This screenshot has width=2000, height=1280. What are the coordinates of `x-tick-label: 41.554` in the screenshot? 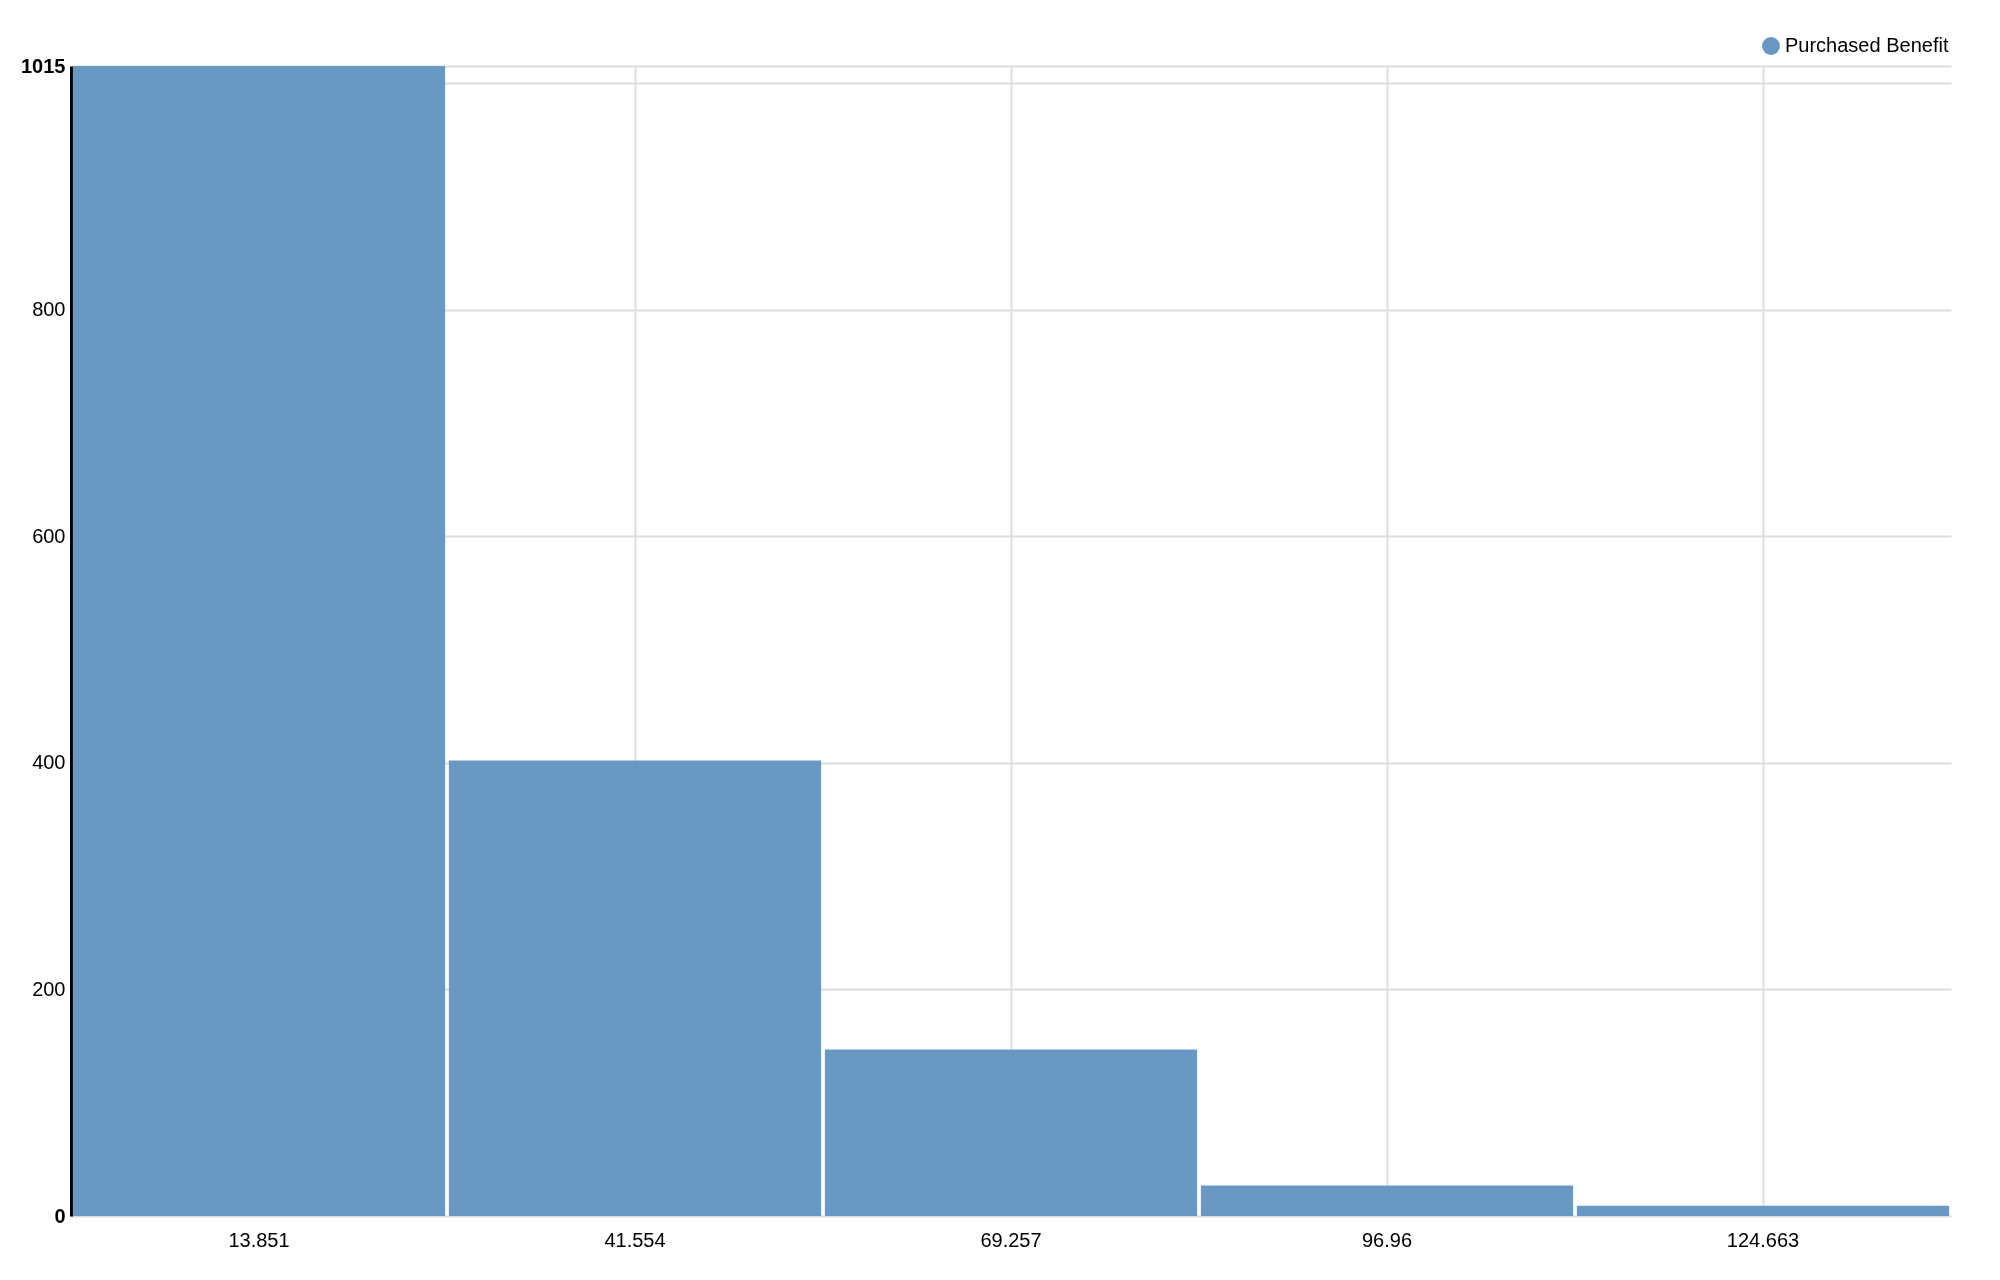 It's located at (635, 1239).